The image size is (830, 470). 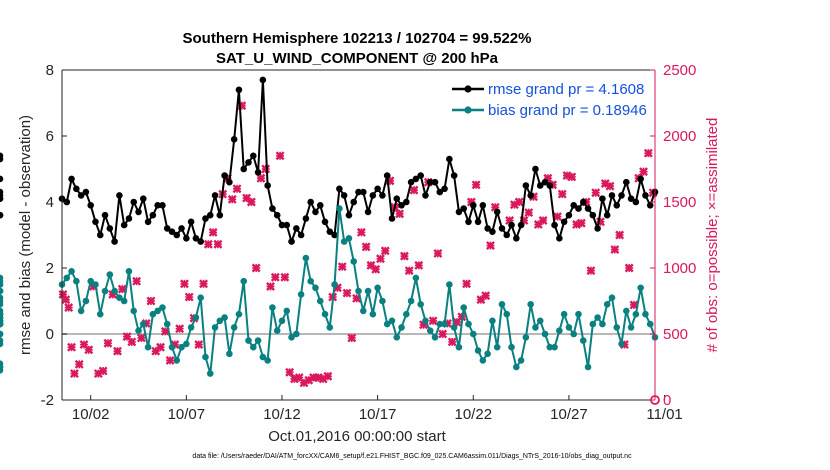 What do you see at coordinates (468, 110) in the screenshot?
I see `legend-bias-marker` at bounding box center [468, 110].